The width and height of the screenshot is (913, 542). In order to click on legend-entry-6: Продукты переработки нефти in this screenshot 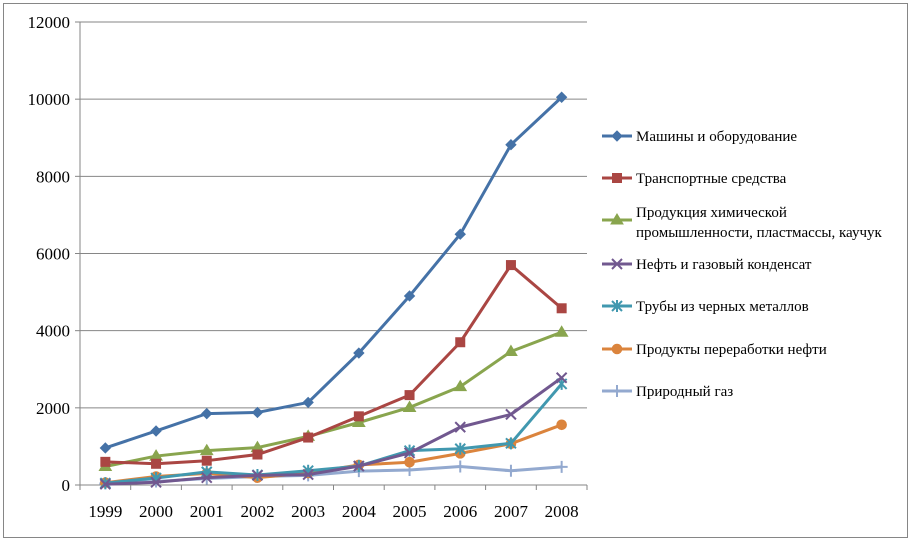, I will do `click(714, 350)`.